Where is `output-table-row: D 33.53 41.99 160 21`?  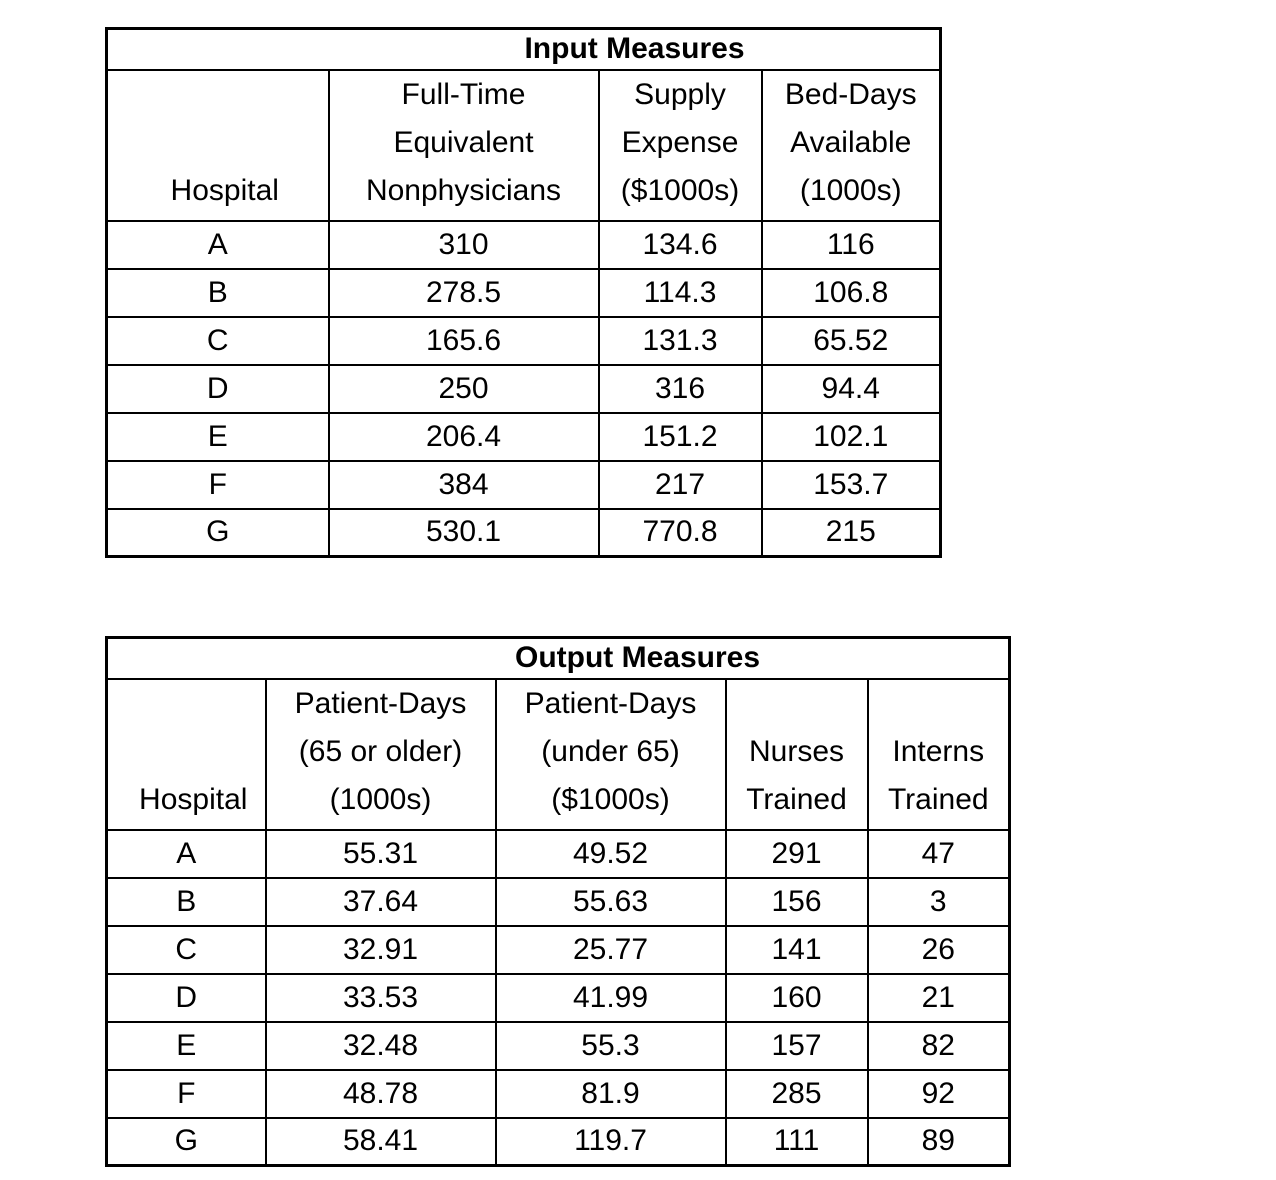 output-table-row: D 33.53 41.99 160 21 is located at coordinates (558, 997).